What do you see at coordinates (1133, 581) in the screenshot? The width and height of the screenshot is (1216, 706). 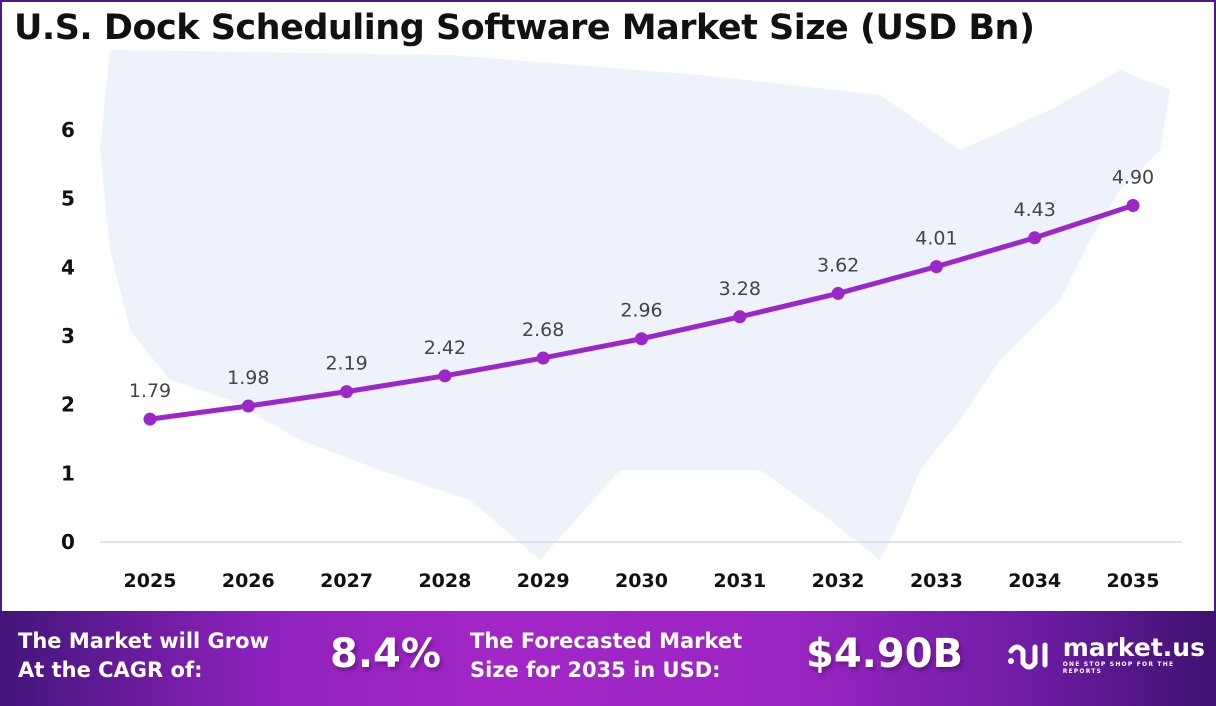 I see `x-tick-label: 2035` at bounding box center [1133, 581].